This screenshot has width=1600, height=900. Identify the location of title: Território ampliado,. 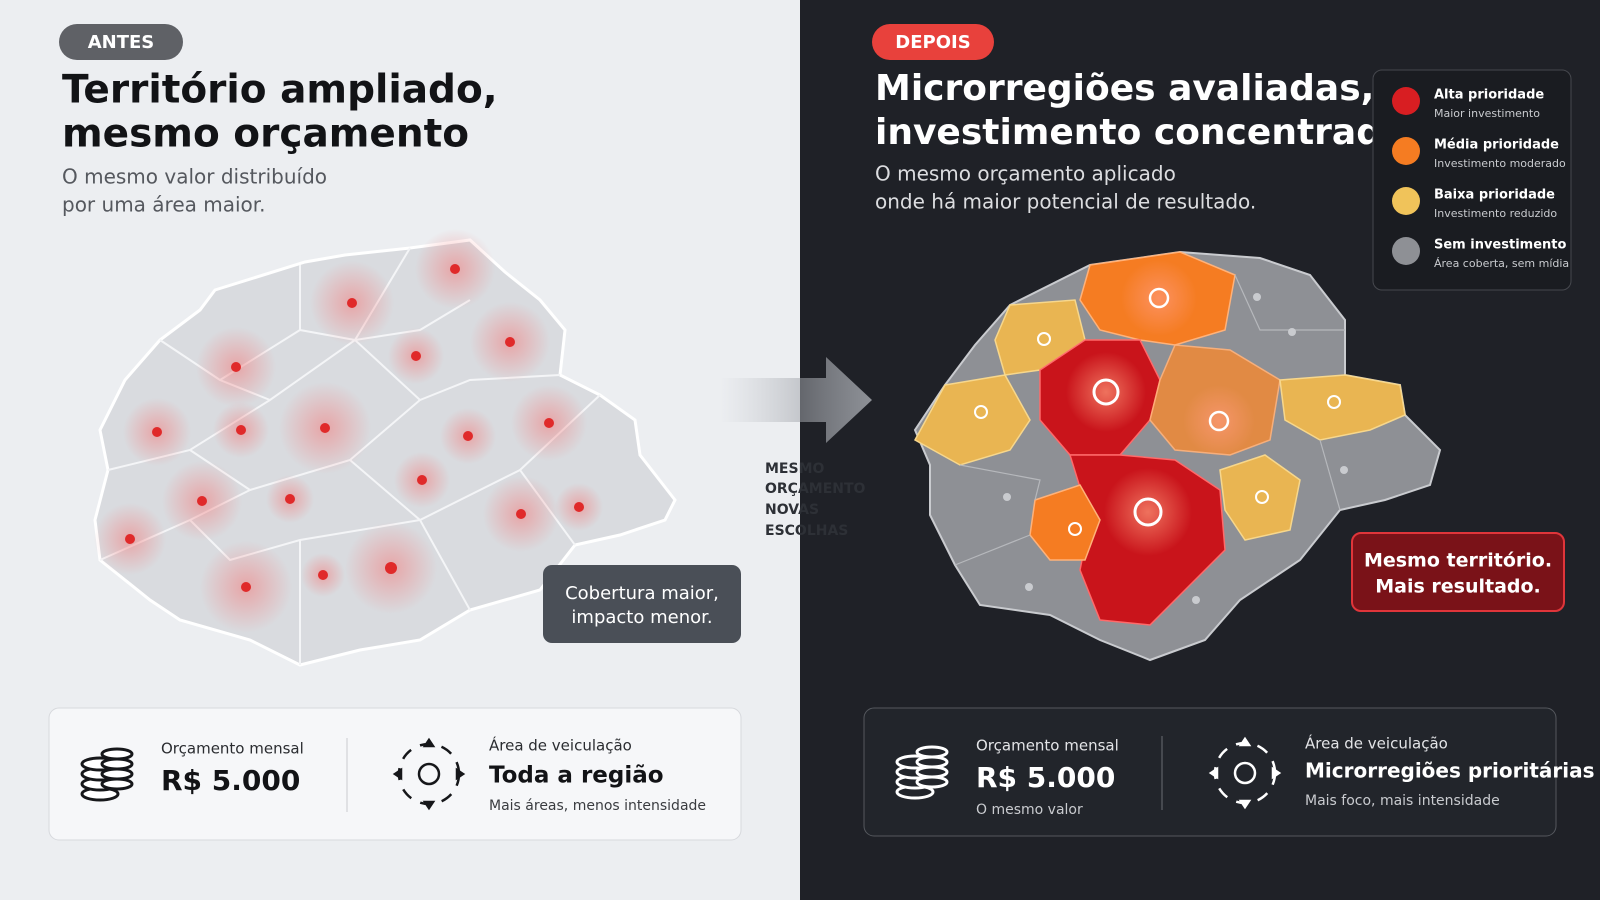
(280, 90).